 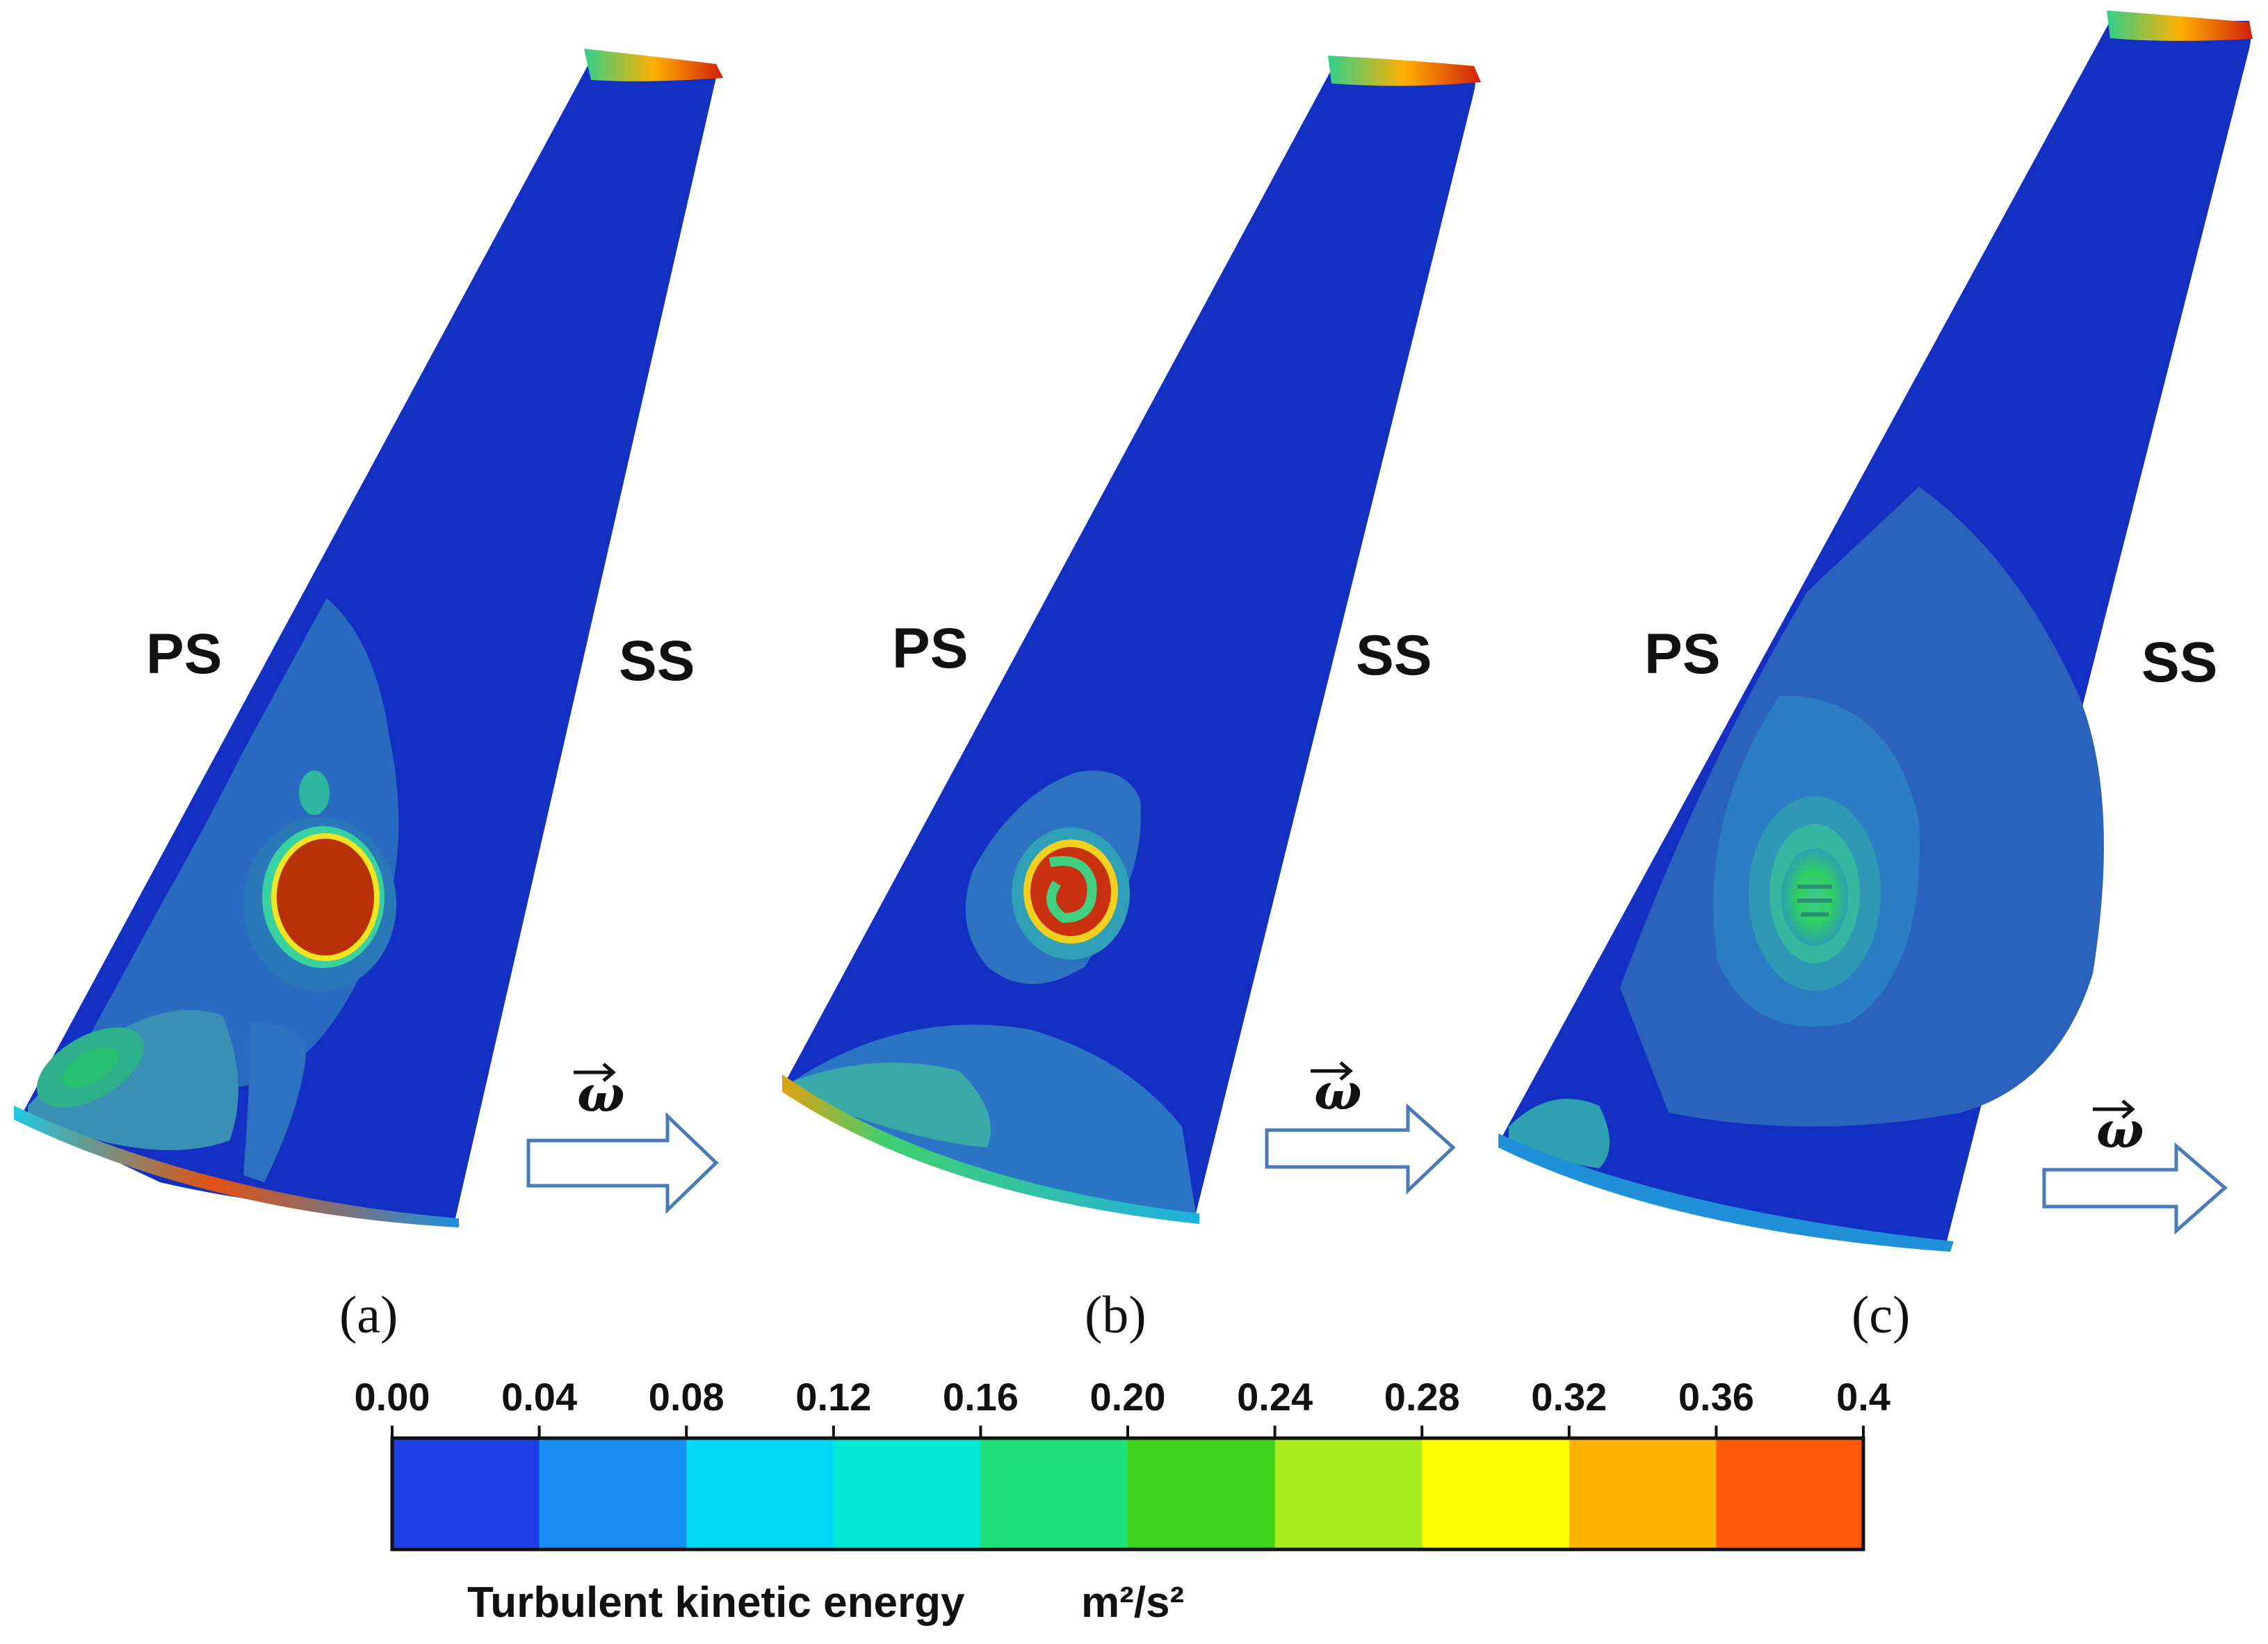 I want to click on colorbar-tick-label-2: 0.08, so click(x=686, y=1397).